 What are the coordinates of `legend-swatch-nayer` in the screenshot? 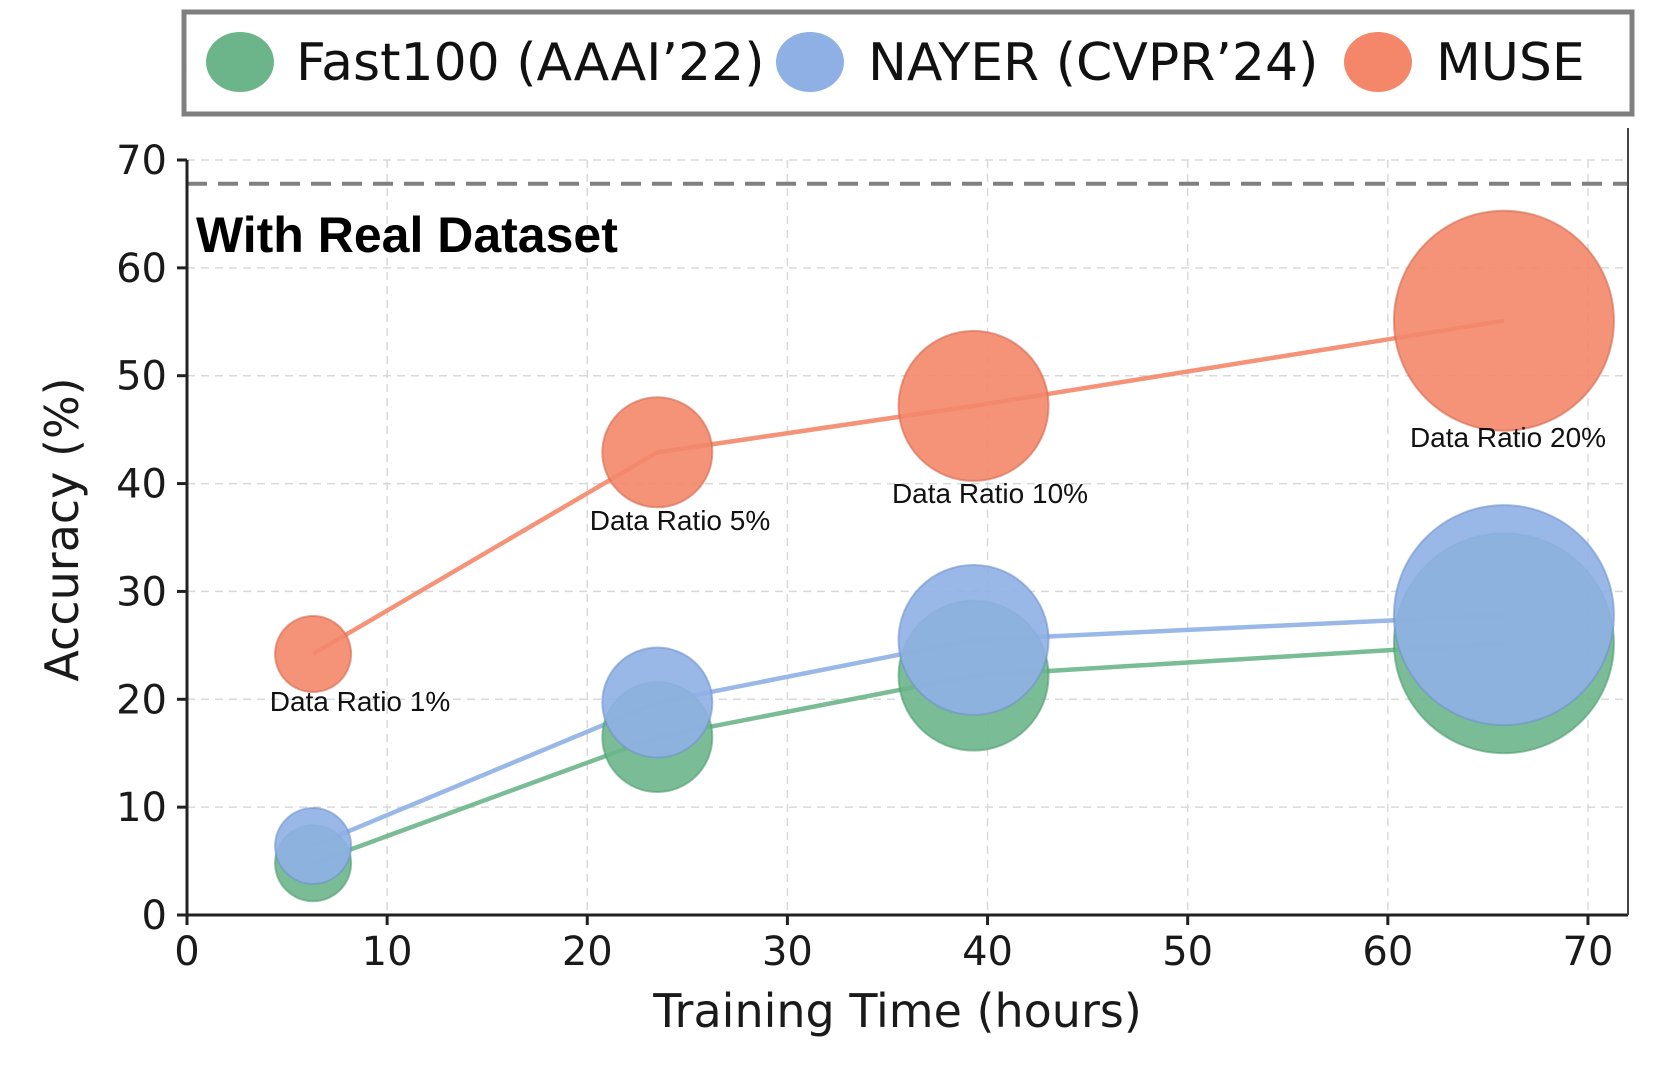 It's located at (810, 62).